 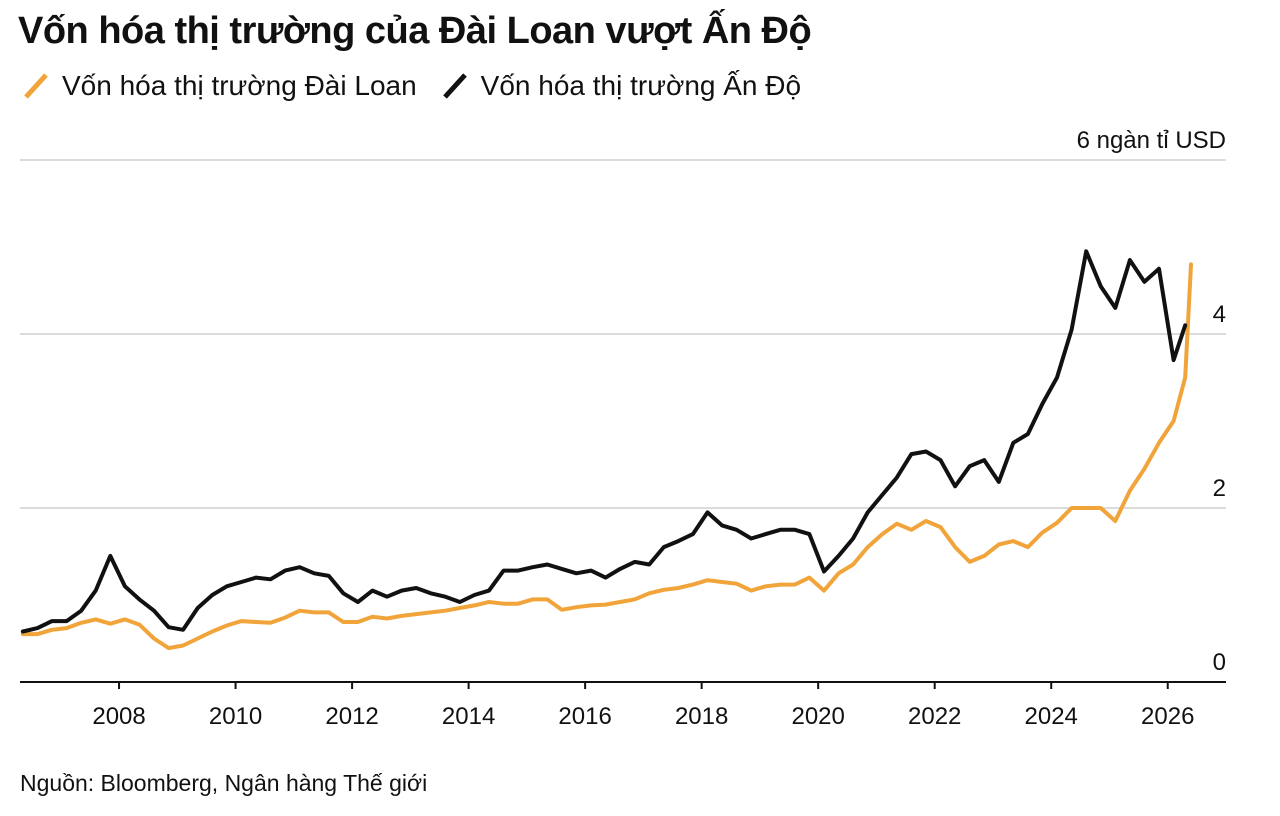 What do you see at coordinates (468, 716) in the screenshot?
I see `x-tick-label: 2014` at bounding box center [468, 716].